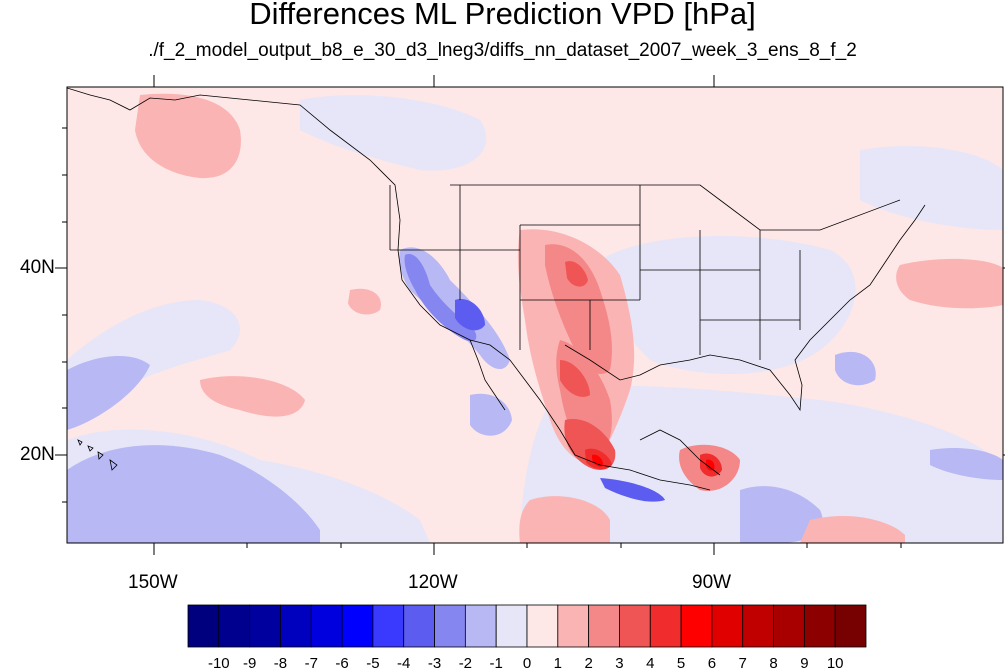 This screenshot has height=672, width=1005. I want to click on colorbar-tick-label: -7, so click(311, 663).